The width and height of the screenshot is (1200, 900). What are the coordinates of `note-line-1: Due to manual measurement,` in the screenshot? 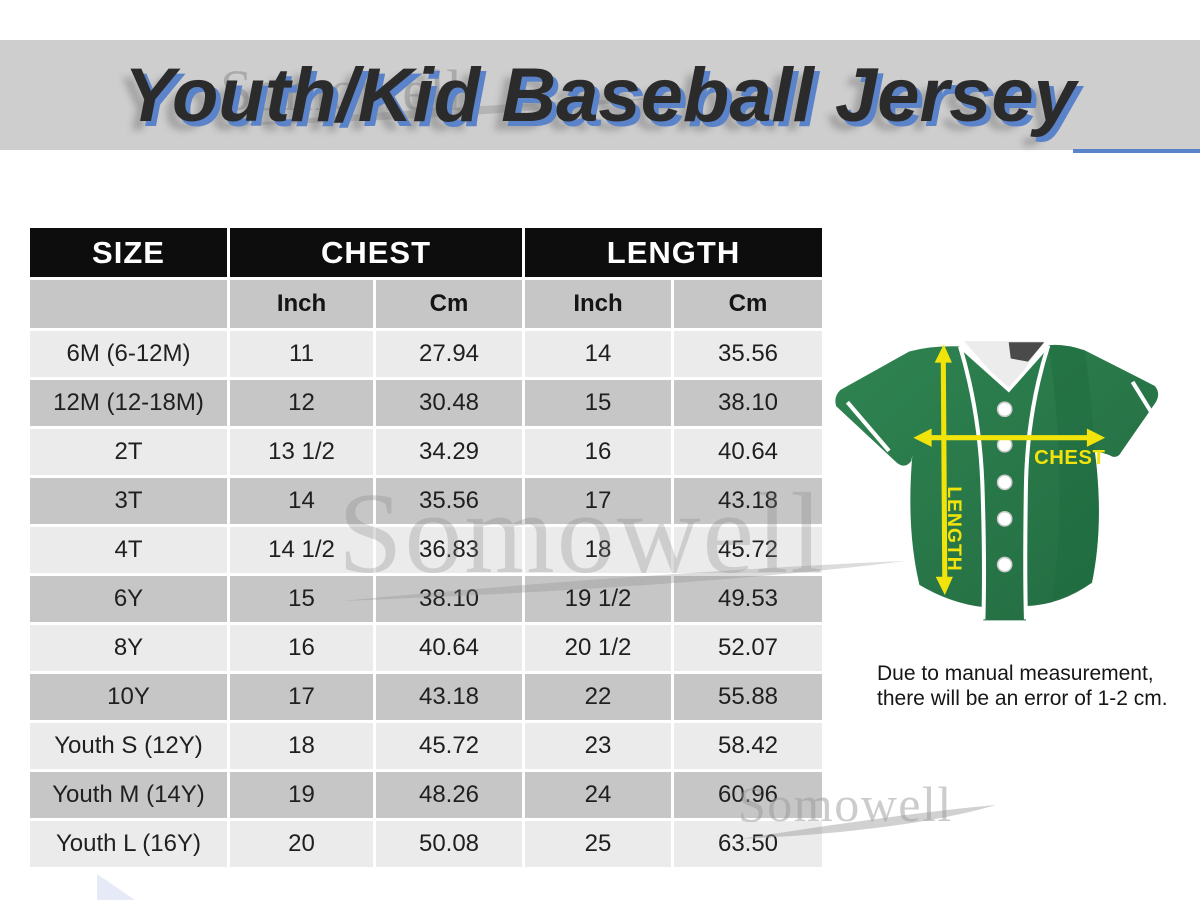 It's located at (1015, 673).